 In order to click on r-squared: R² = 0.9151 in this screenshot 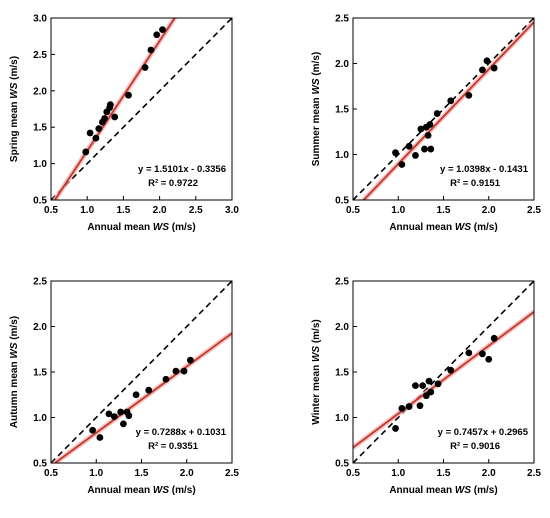, I will do `click(475, 183)`.